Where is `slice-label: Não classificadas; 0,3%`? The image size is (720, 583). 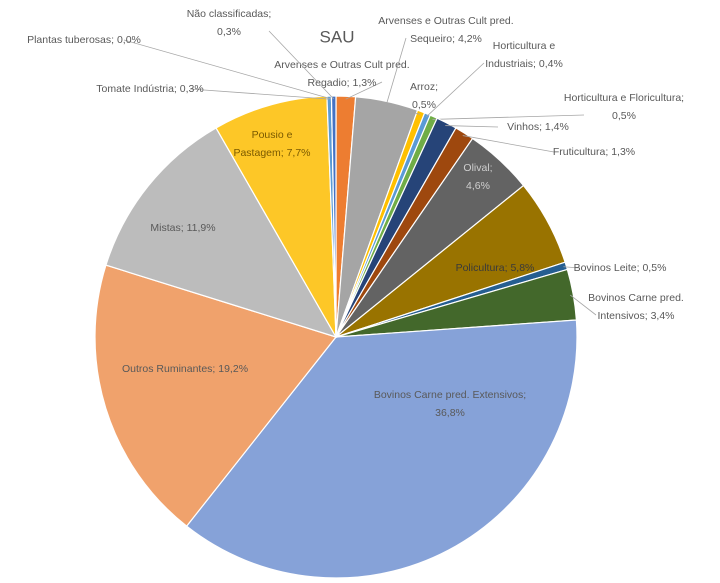
slice-label: Não classificadas; 0,3% is located at coordinates (229, 23).